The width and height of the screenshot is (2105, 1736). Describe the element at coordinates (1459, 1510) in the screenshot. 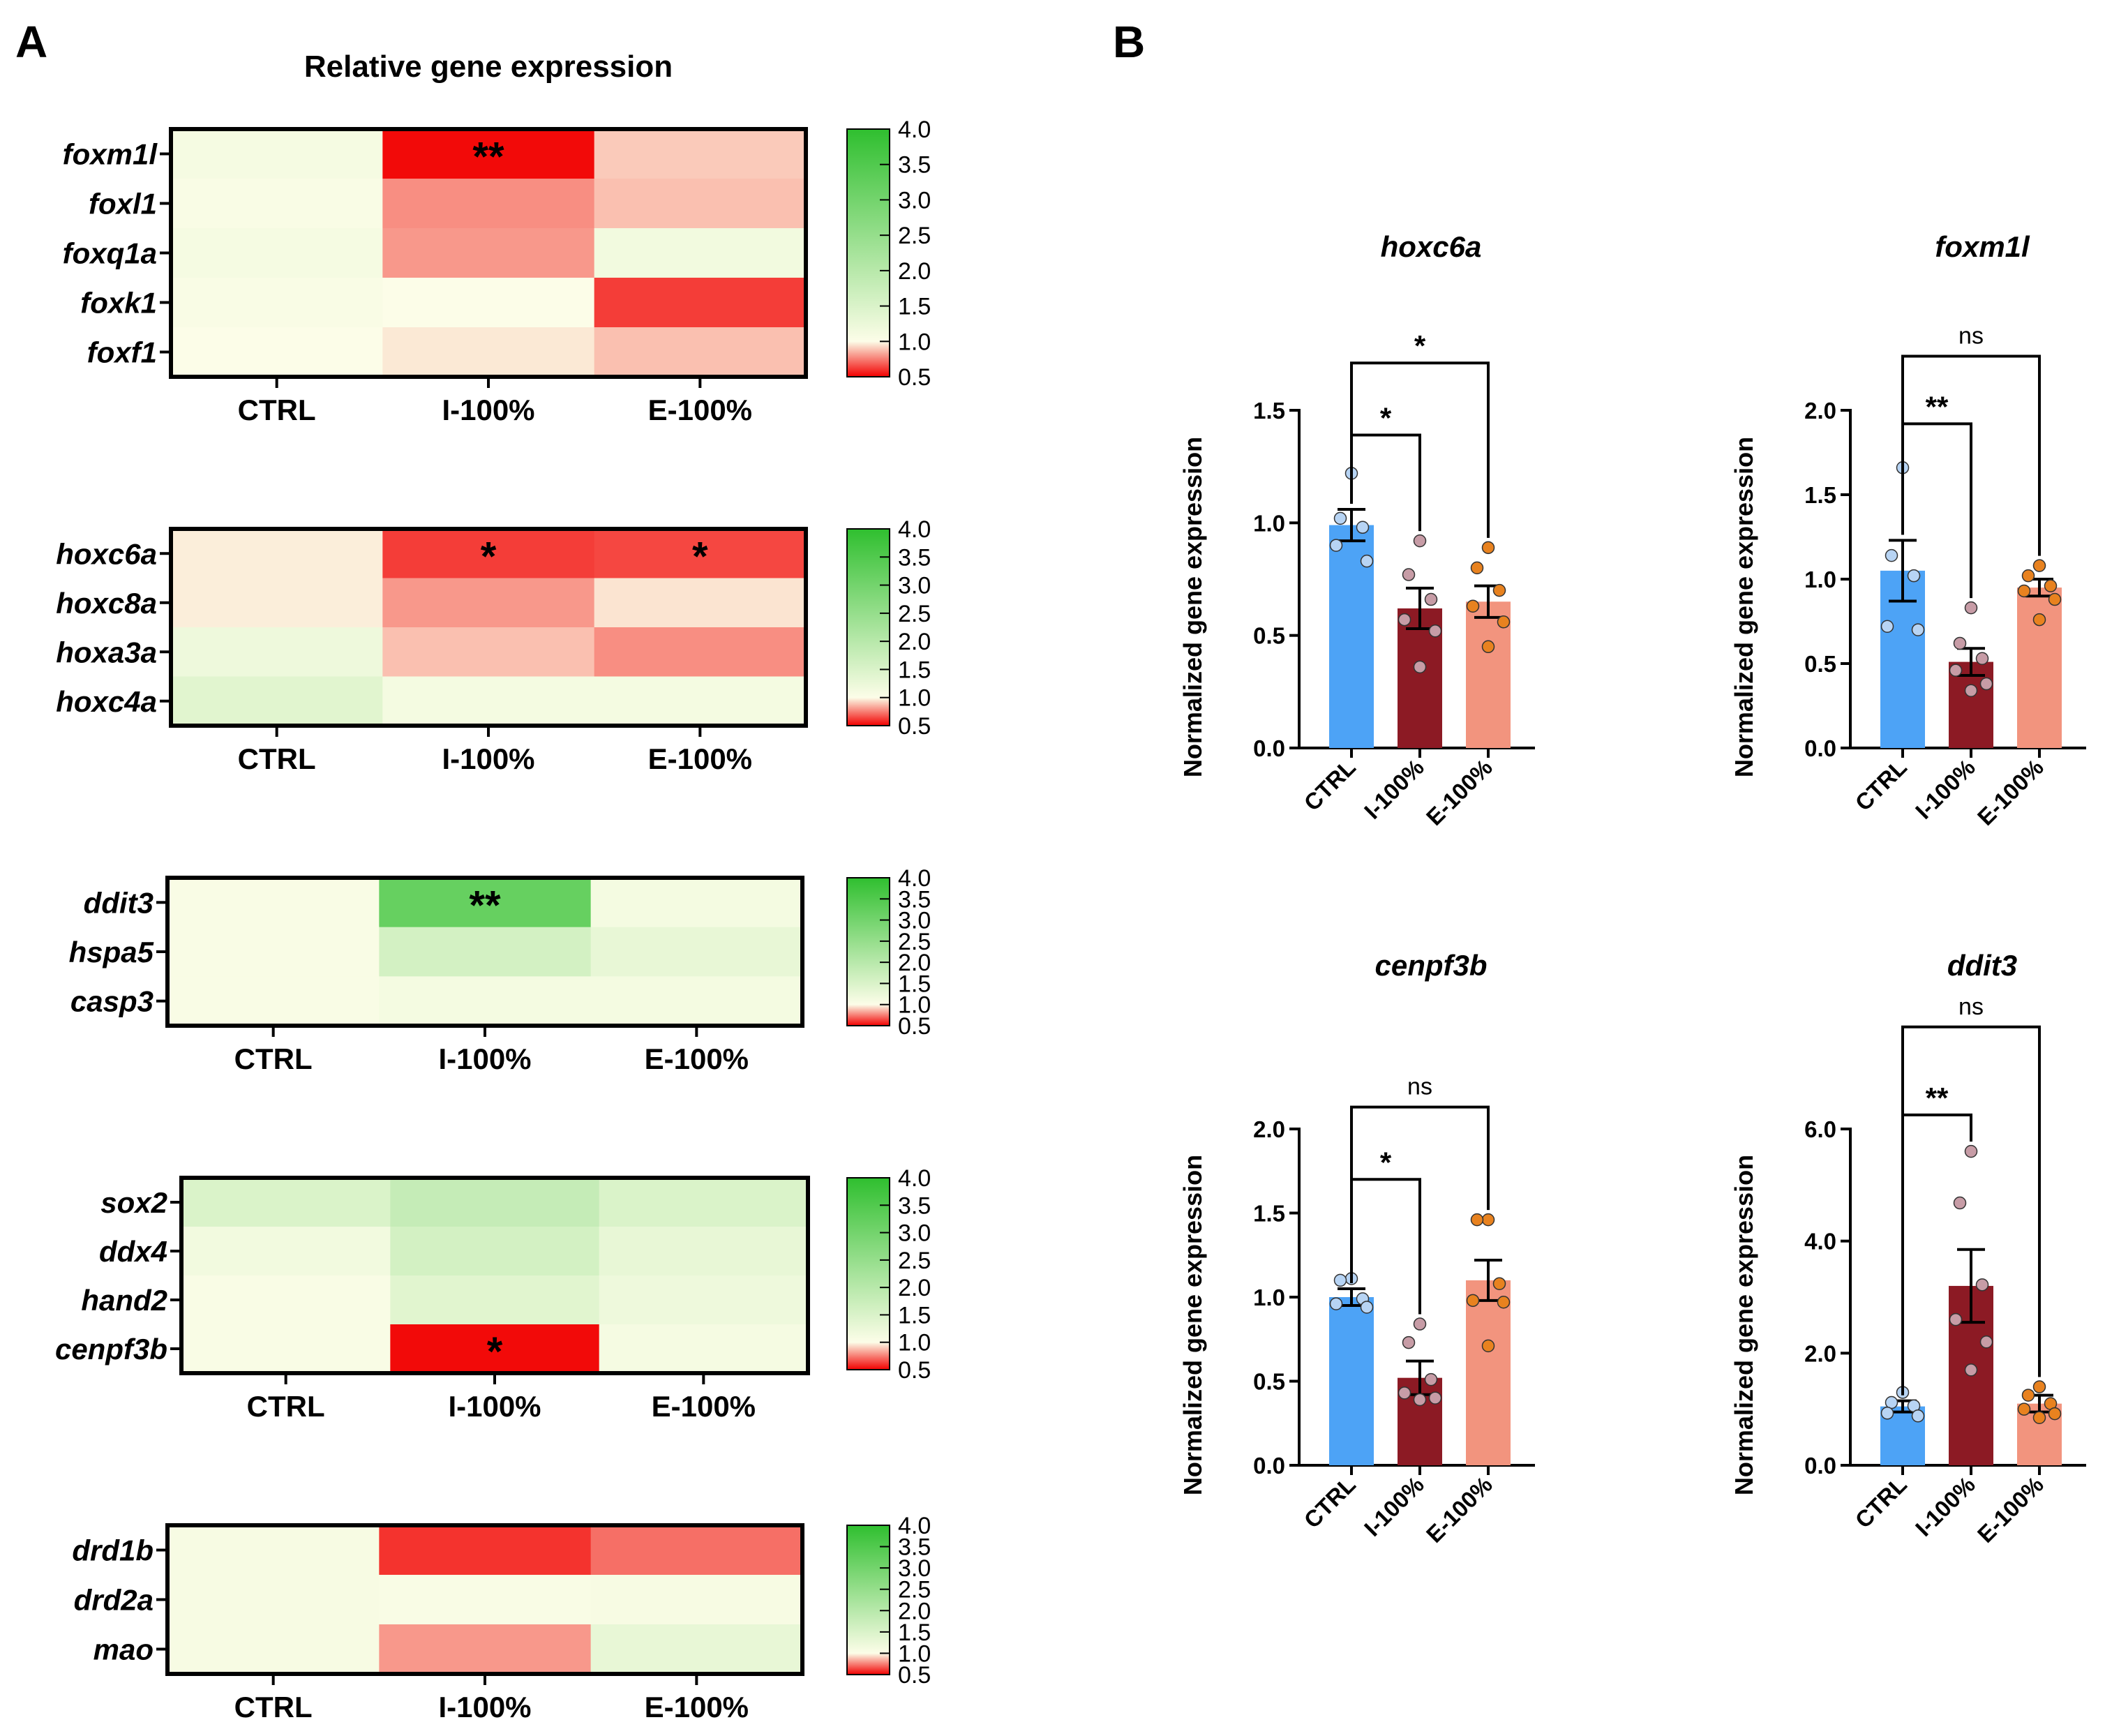

I see `x-tick-label: E-100%` at that location.